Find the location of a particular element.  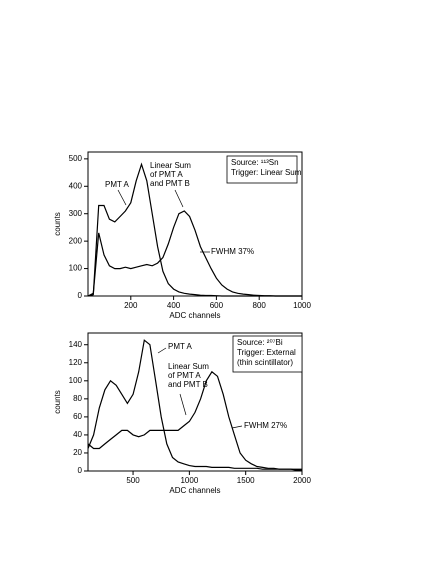

annotation: FWHM 37% is located at coordinates (232, 251).